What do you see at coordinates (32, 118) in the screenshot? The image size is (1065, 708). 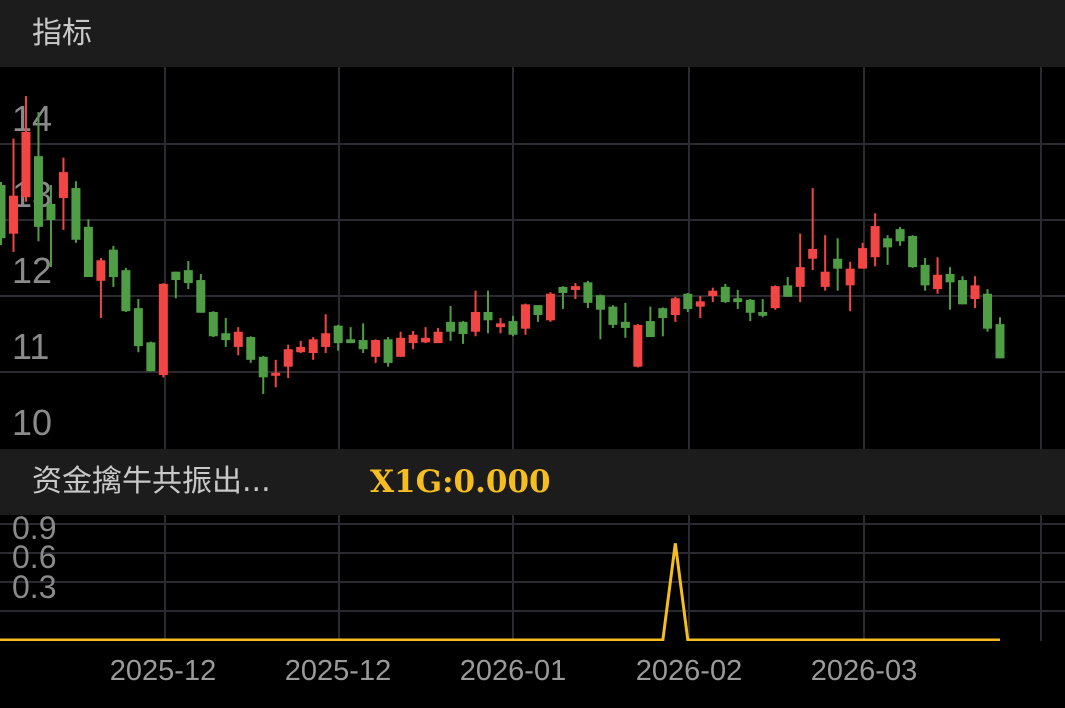 I see `y-axis-label: 14` at bounding box center [32, 118].